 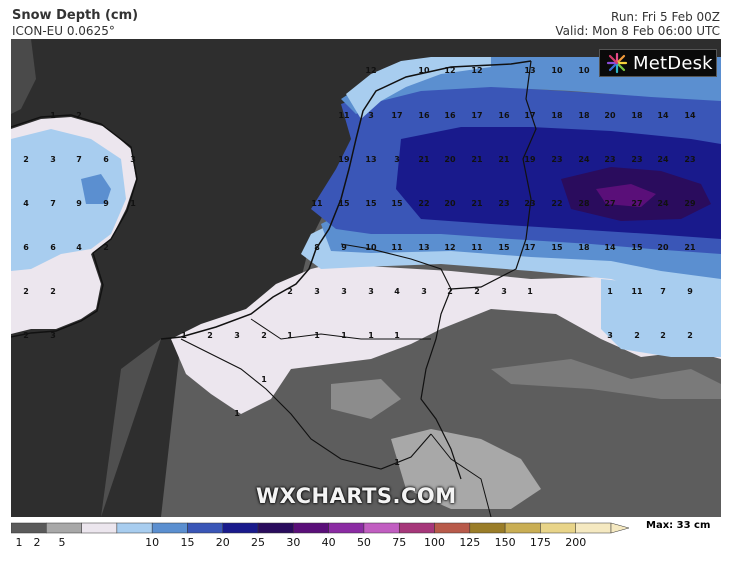 What do you see at coordinates (152, 542) in the screenshot?
I see `legend-tick-label: 10` at bounding box center [152, 542].